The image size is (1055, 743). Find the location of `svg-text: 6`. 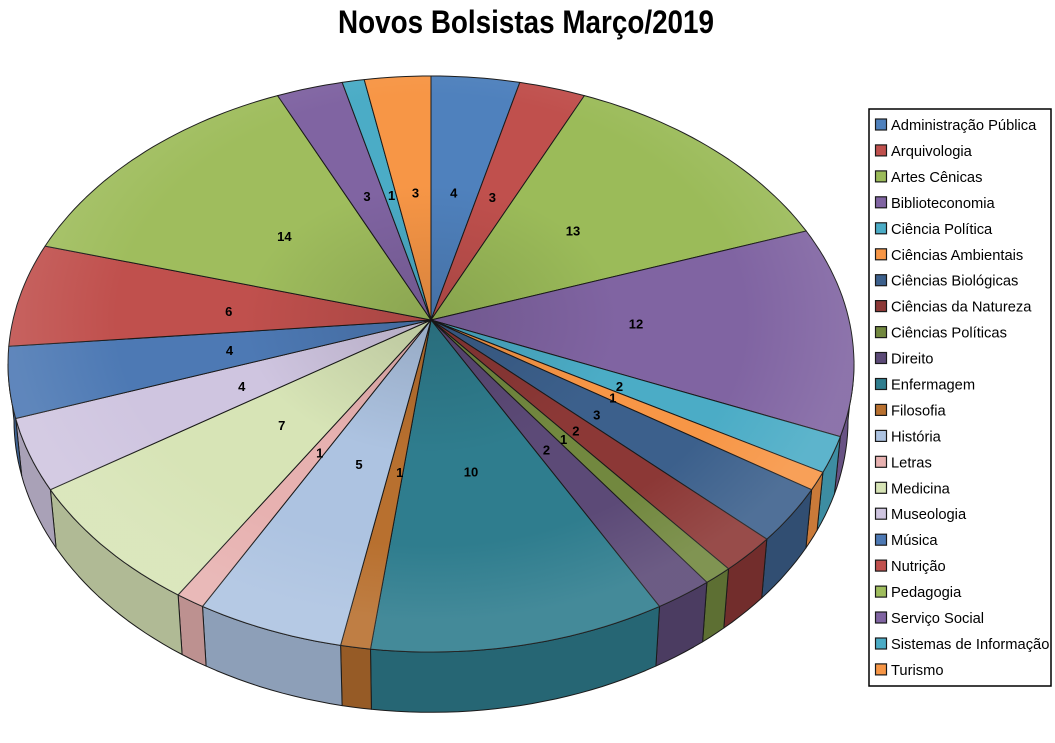

svg-text: 6 is located at coordinates (228, 311).